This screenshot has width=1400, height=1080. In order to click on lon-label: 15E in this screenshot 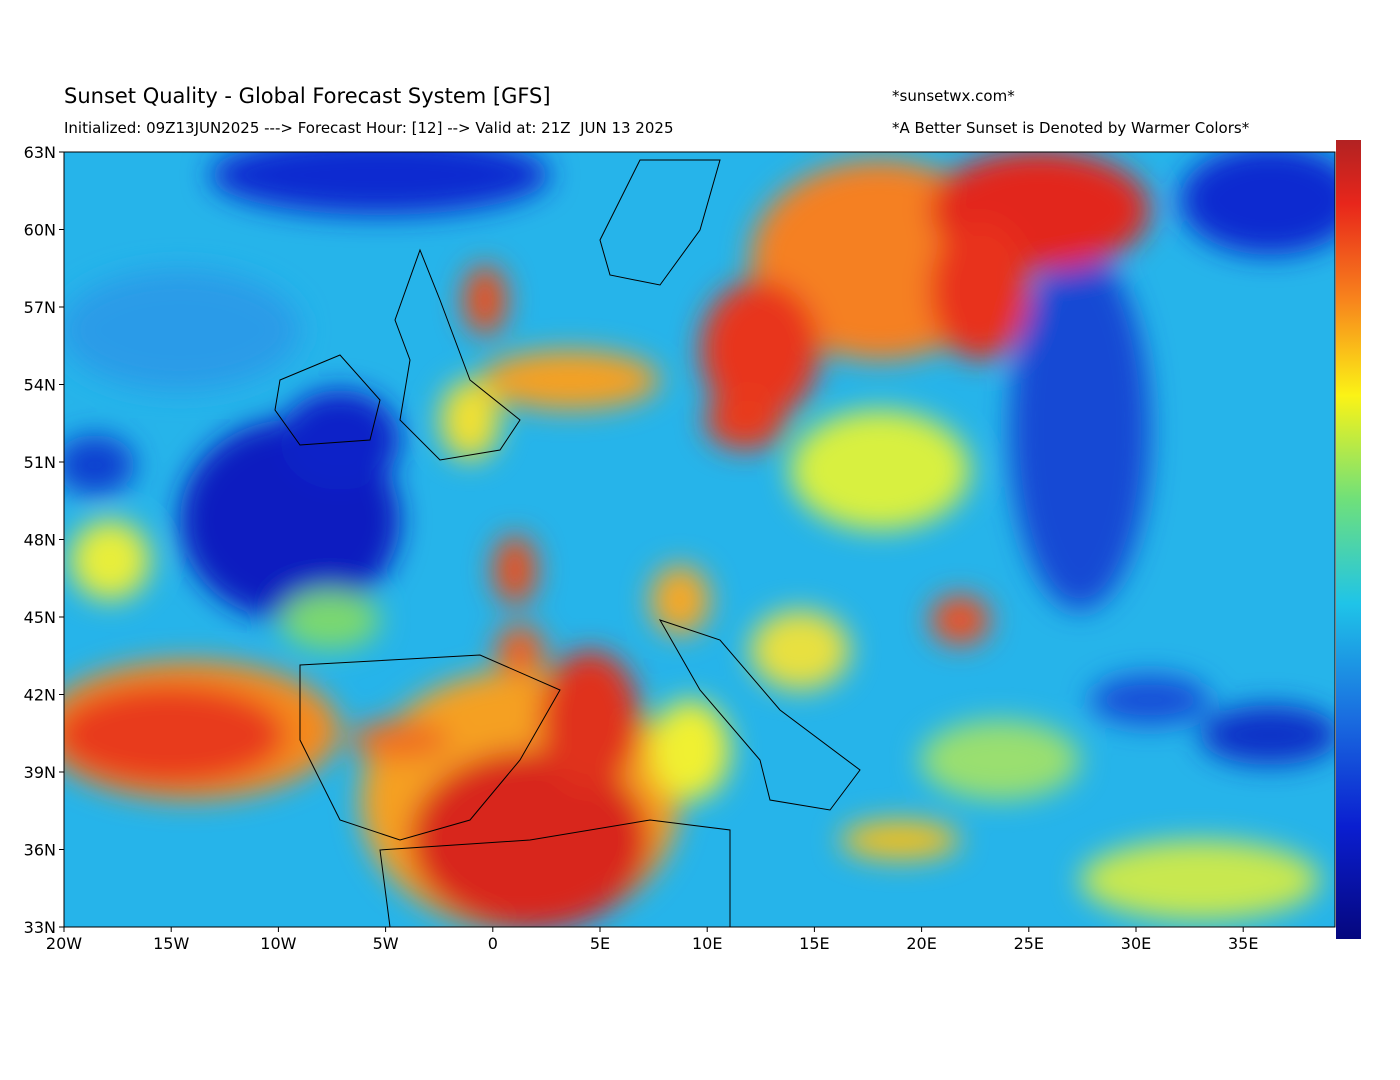, I will do `click(814, 943)`.